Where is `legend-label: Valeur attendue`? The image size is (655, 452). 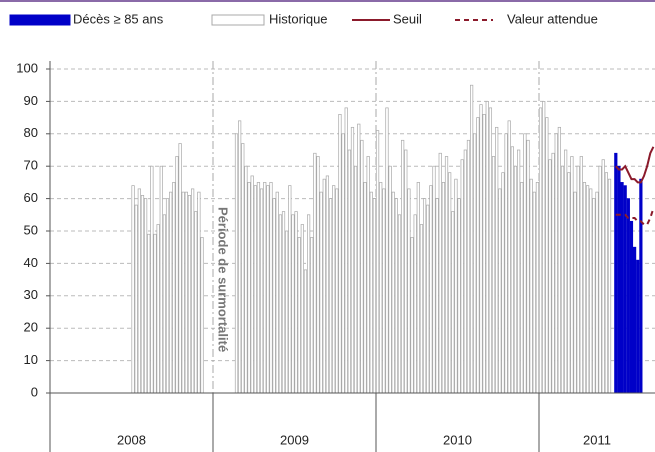
legend-label: Valeur attendue is located at coordinates (552, 18).